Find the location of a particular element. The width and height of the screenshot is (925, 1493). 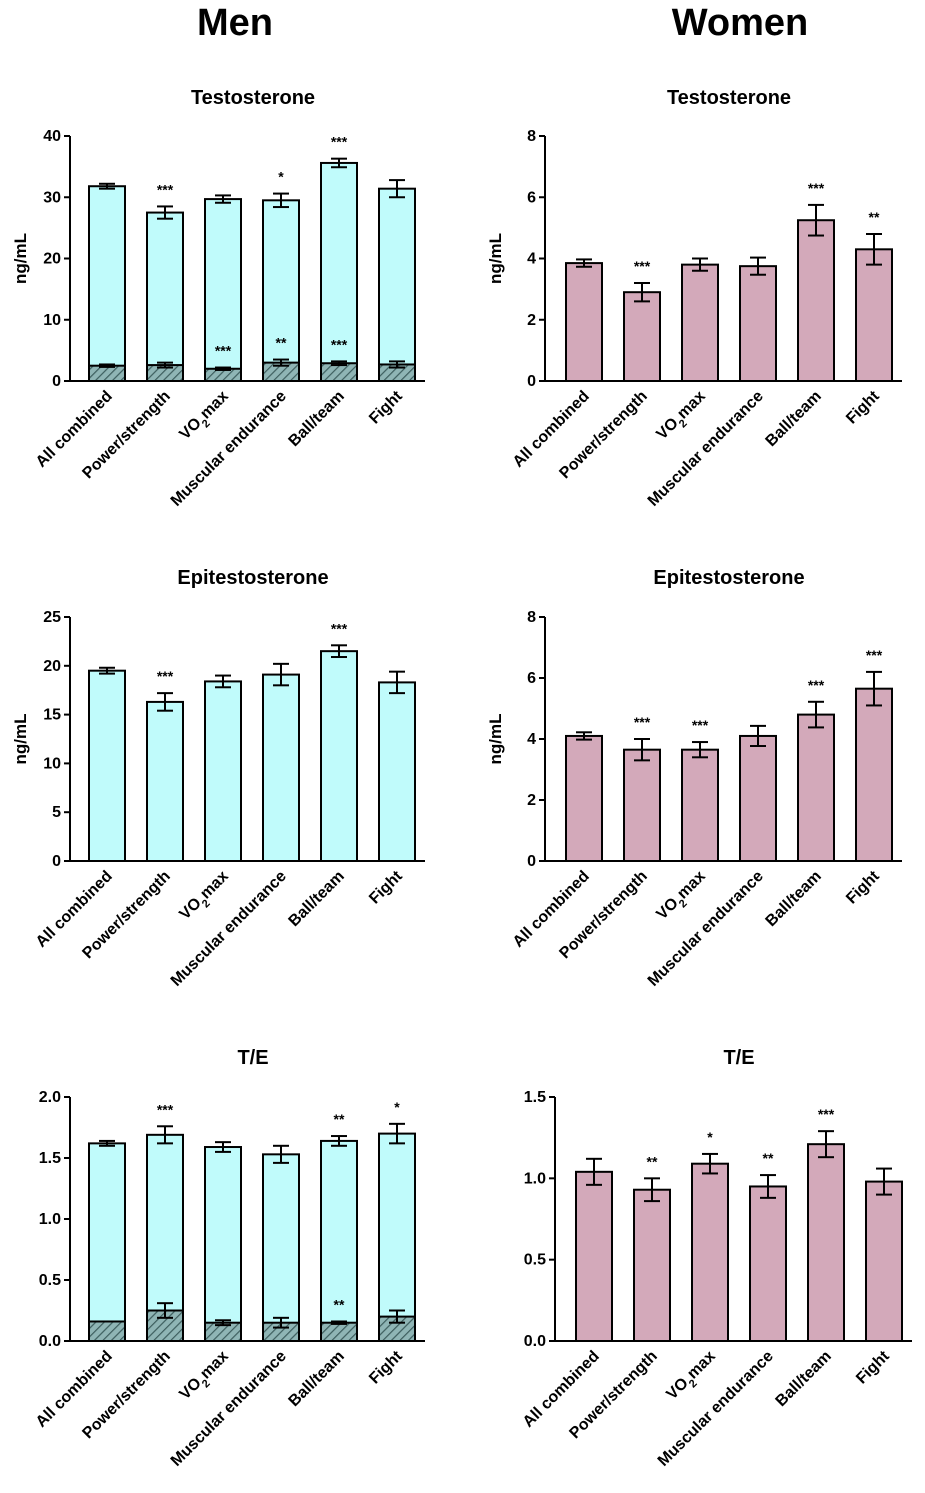

y-tick-label: 25 is located at coordinates (52, 617).